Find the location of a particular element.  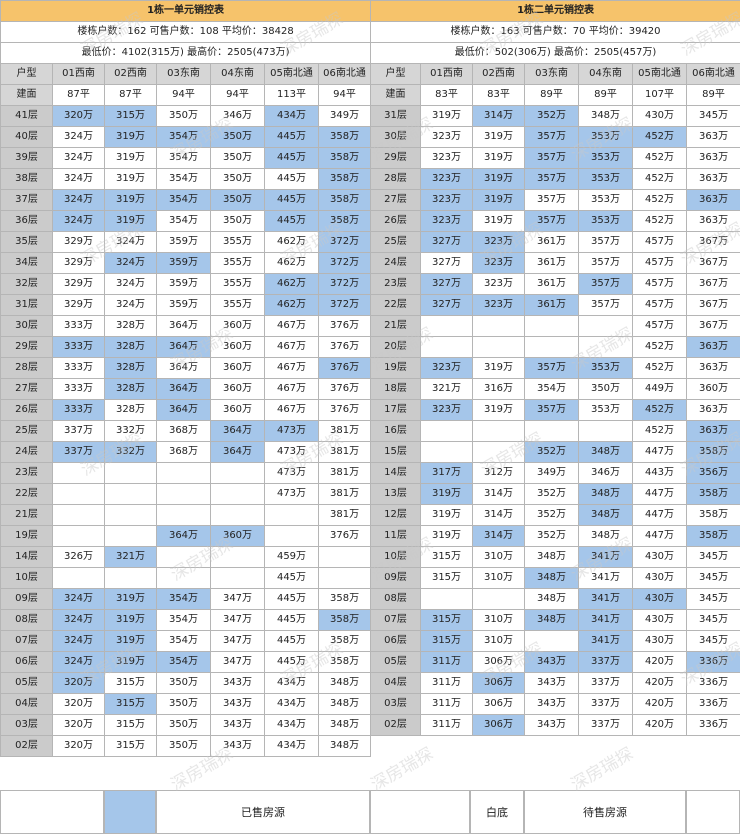

floor-label: 39层 is located at coordinates (26, 158).